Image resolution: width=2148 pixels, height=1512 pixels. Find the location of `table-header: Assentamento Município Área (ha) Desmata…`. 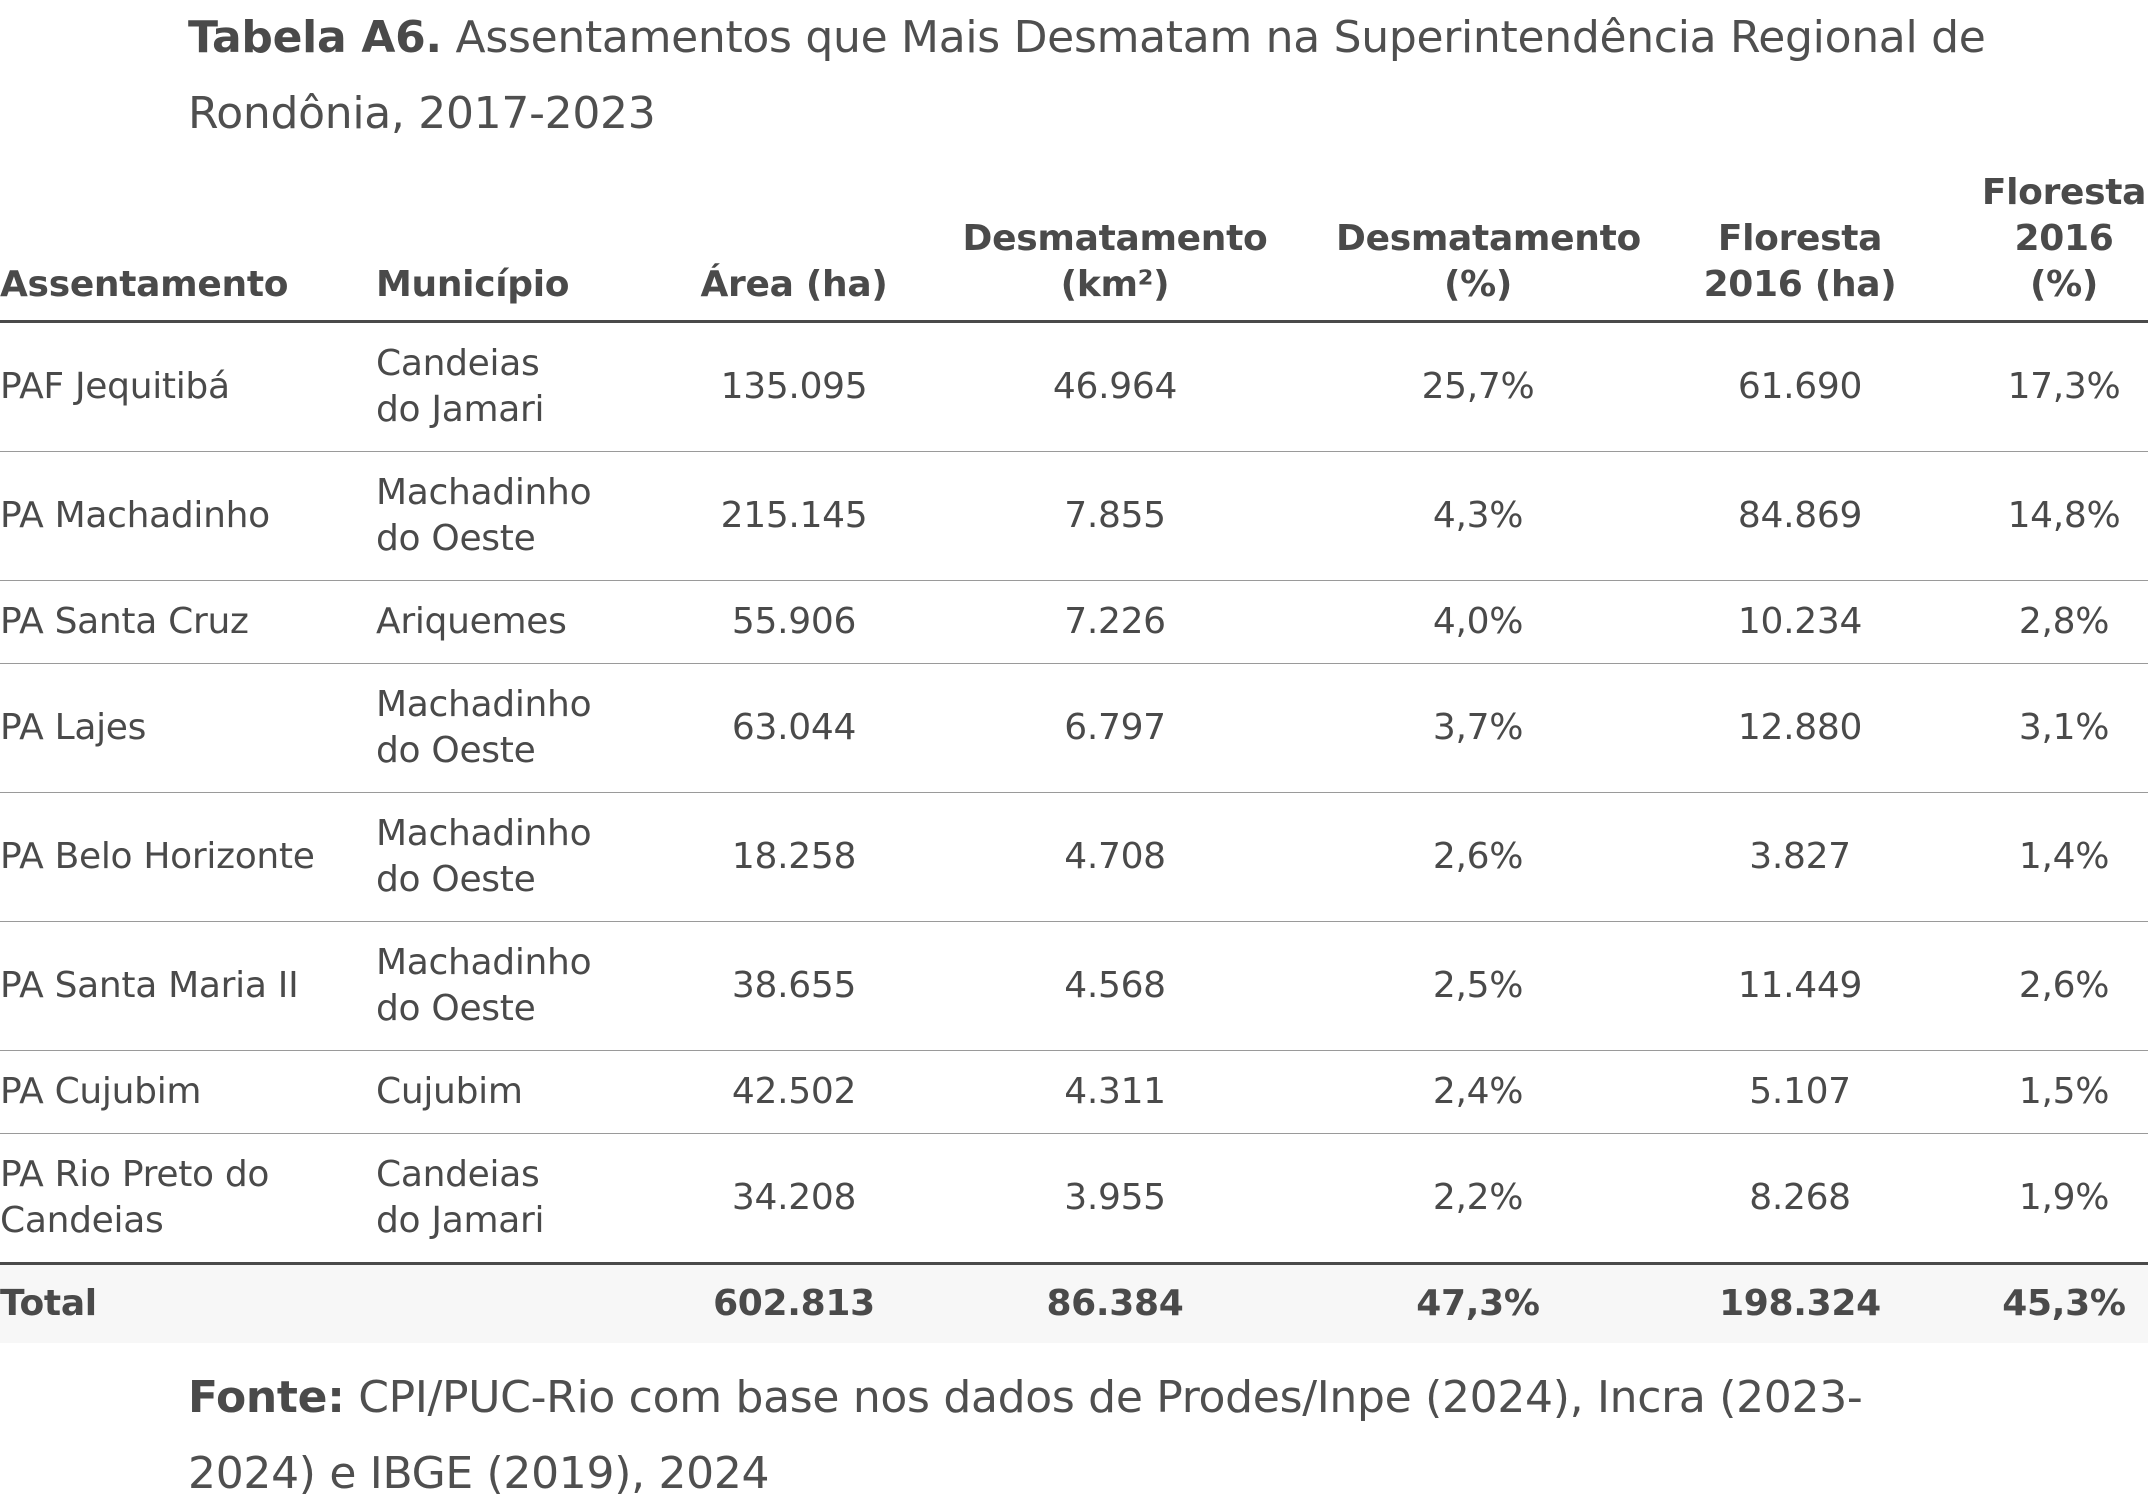

table-header: Assentamento Município Área (ha) Desmata… is located at coordinates (1074, 241).